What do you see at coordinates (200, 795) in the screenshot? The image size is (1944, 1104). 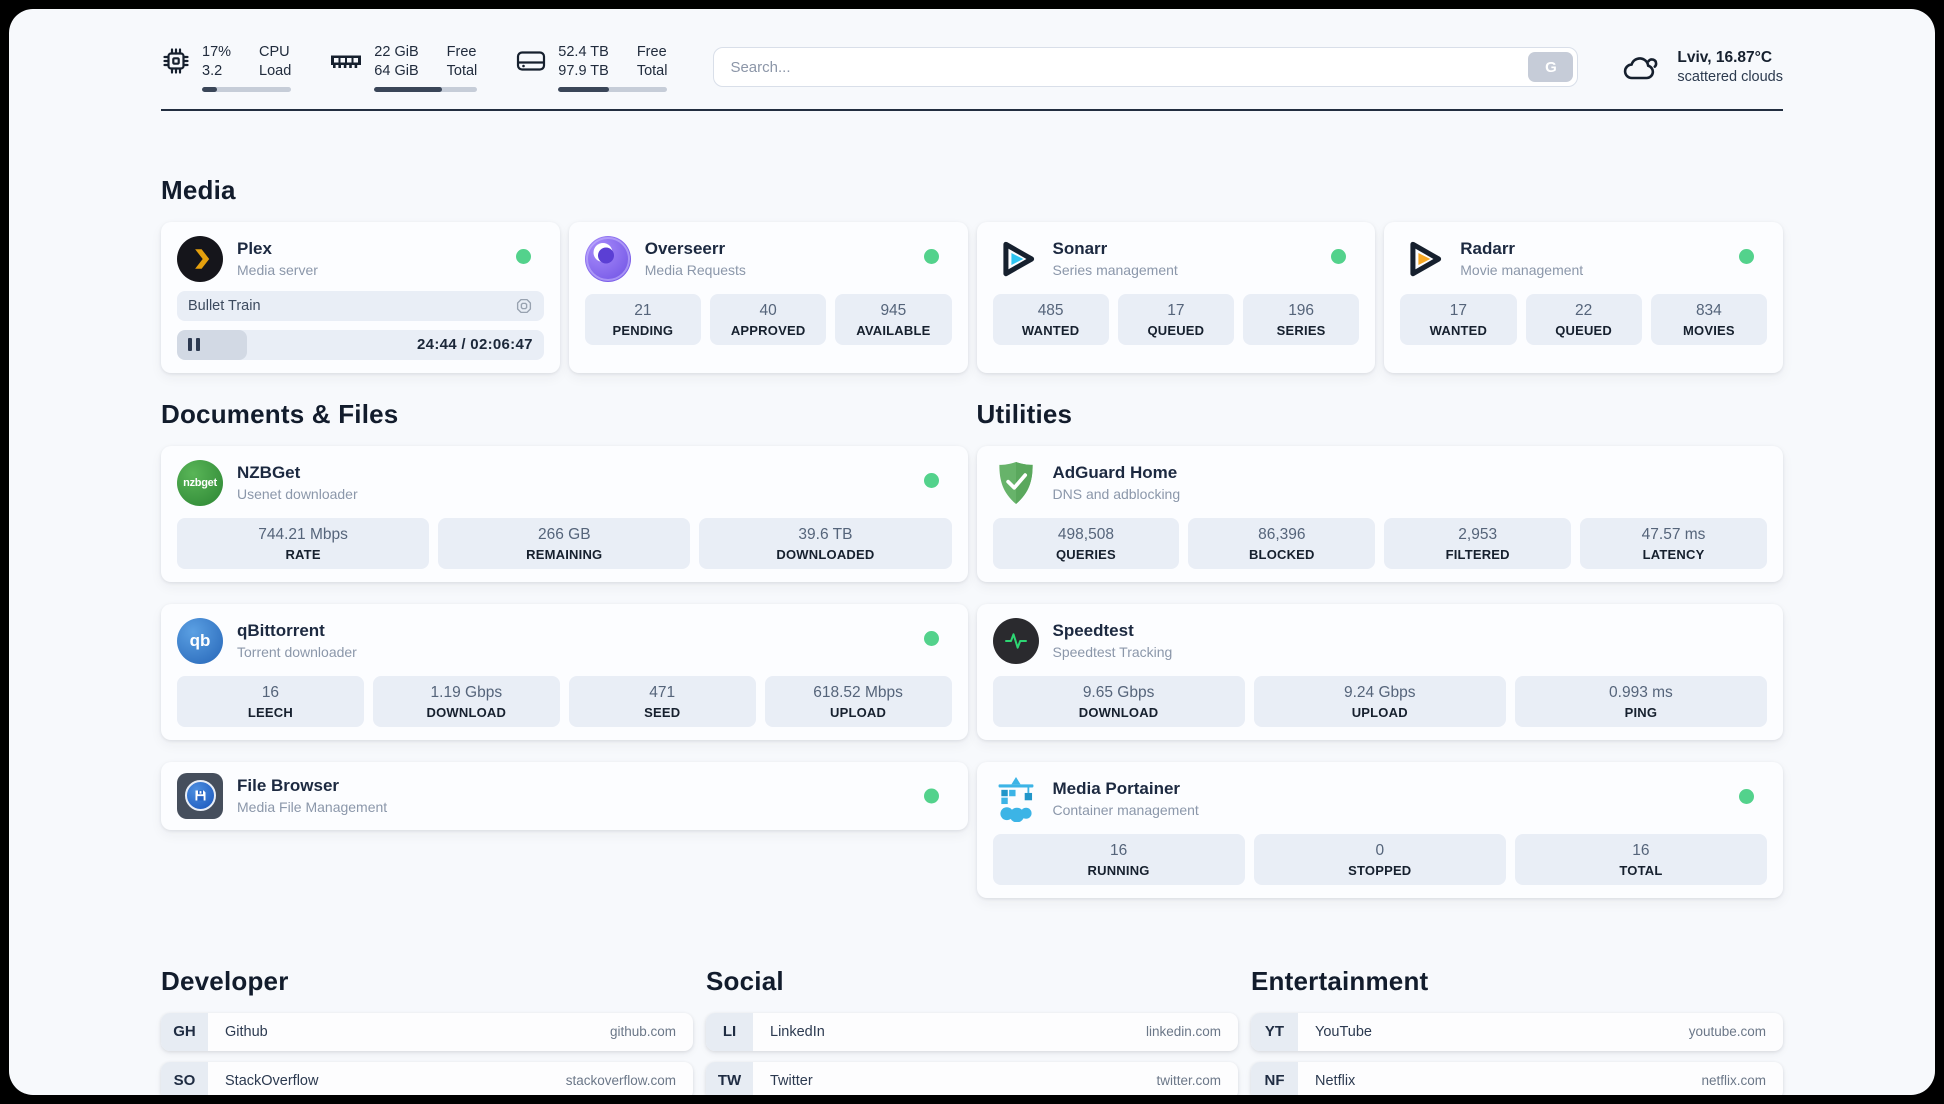 I see `filebrowser-icon` at bounding box center [200, 795].